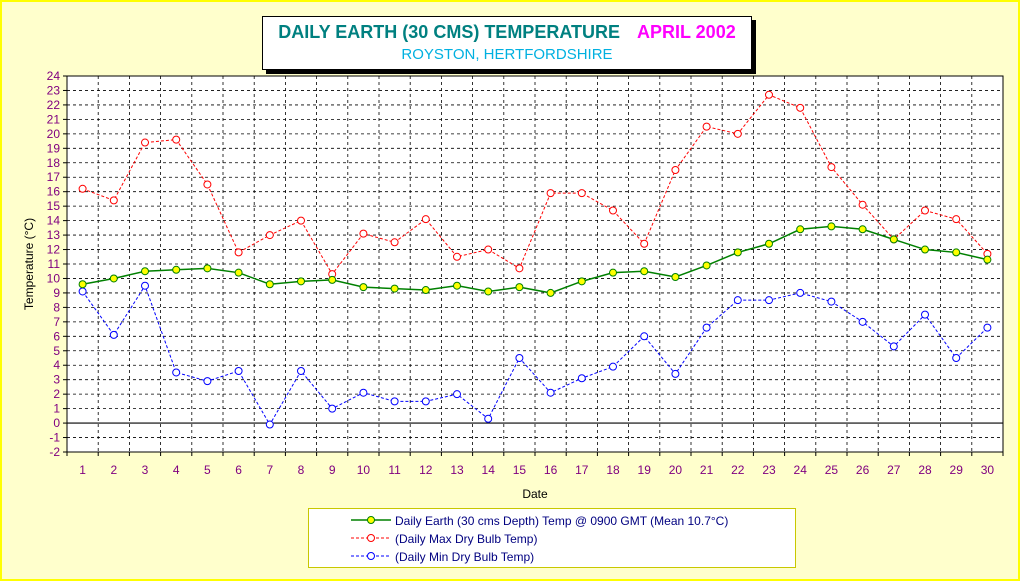  What do you see at coordinates (894, 470) in the screenshot?
I see `x-tick-label: 27` at bounding box center [894, 470].